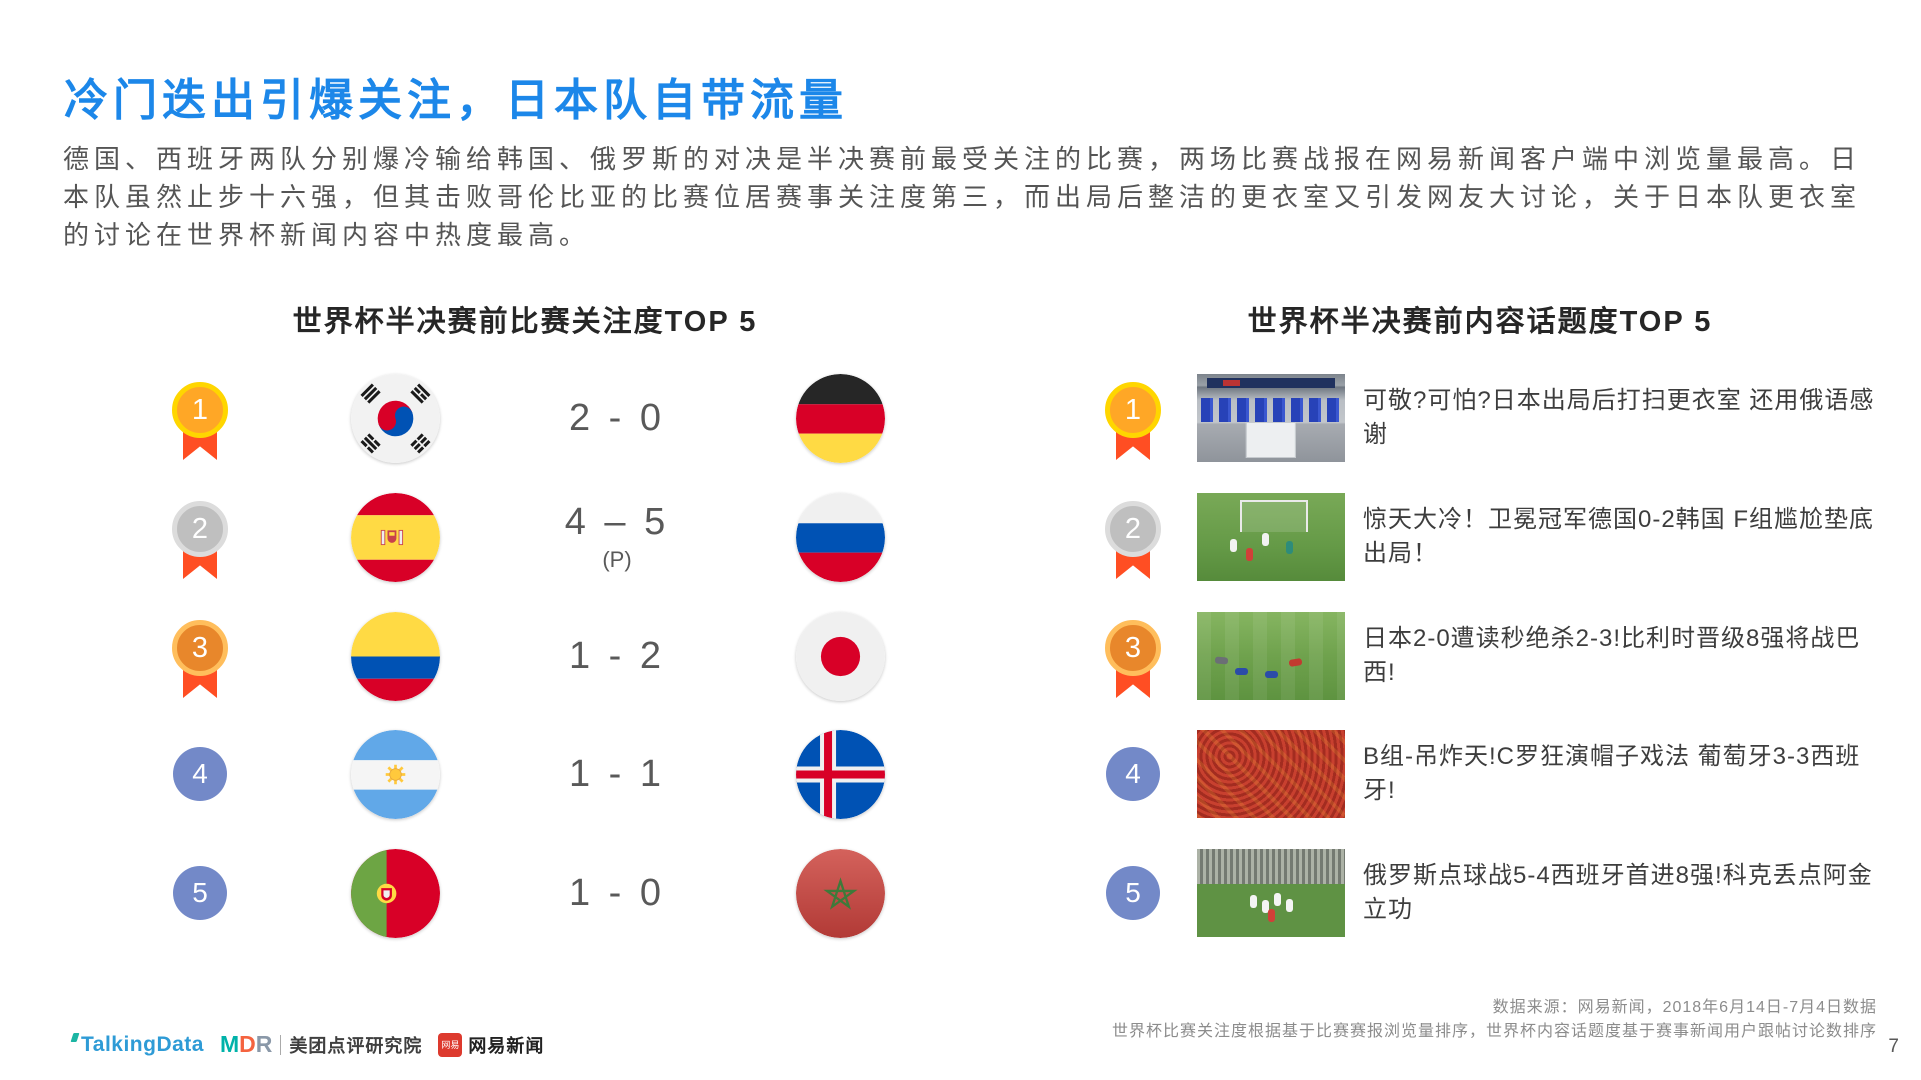  What do you see at coordinates (840, 656) in the screenshot?
I see `japan-flag-icon` at bounding box center [840, 656].